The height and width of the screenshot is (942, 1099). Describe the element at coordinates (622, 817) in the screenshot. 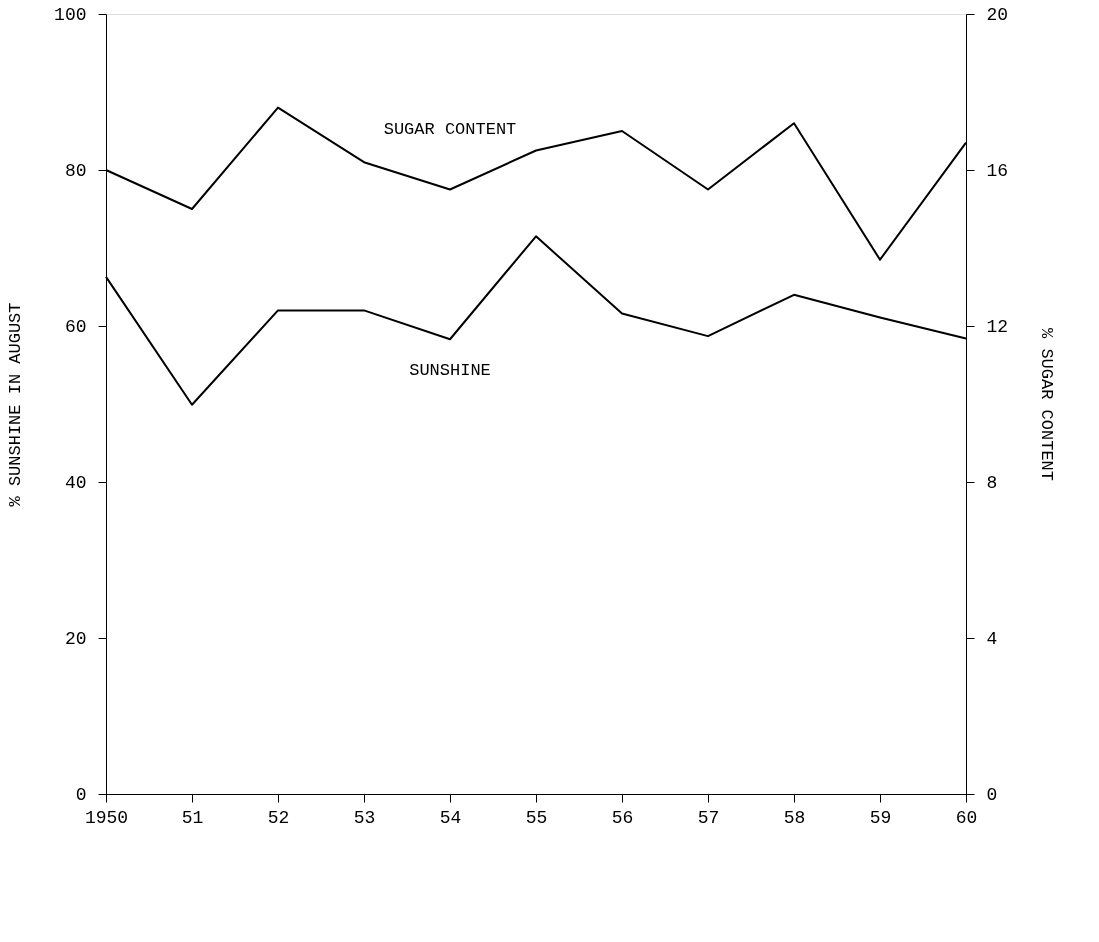

I see `x-tick-label: 56` at that location.